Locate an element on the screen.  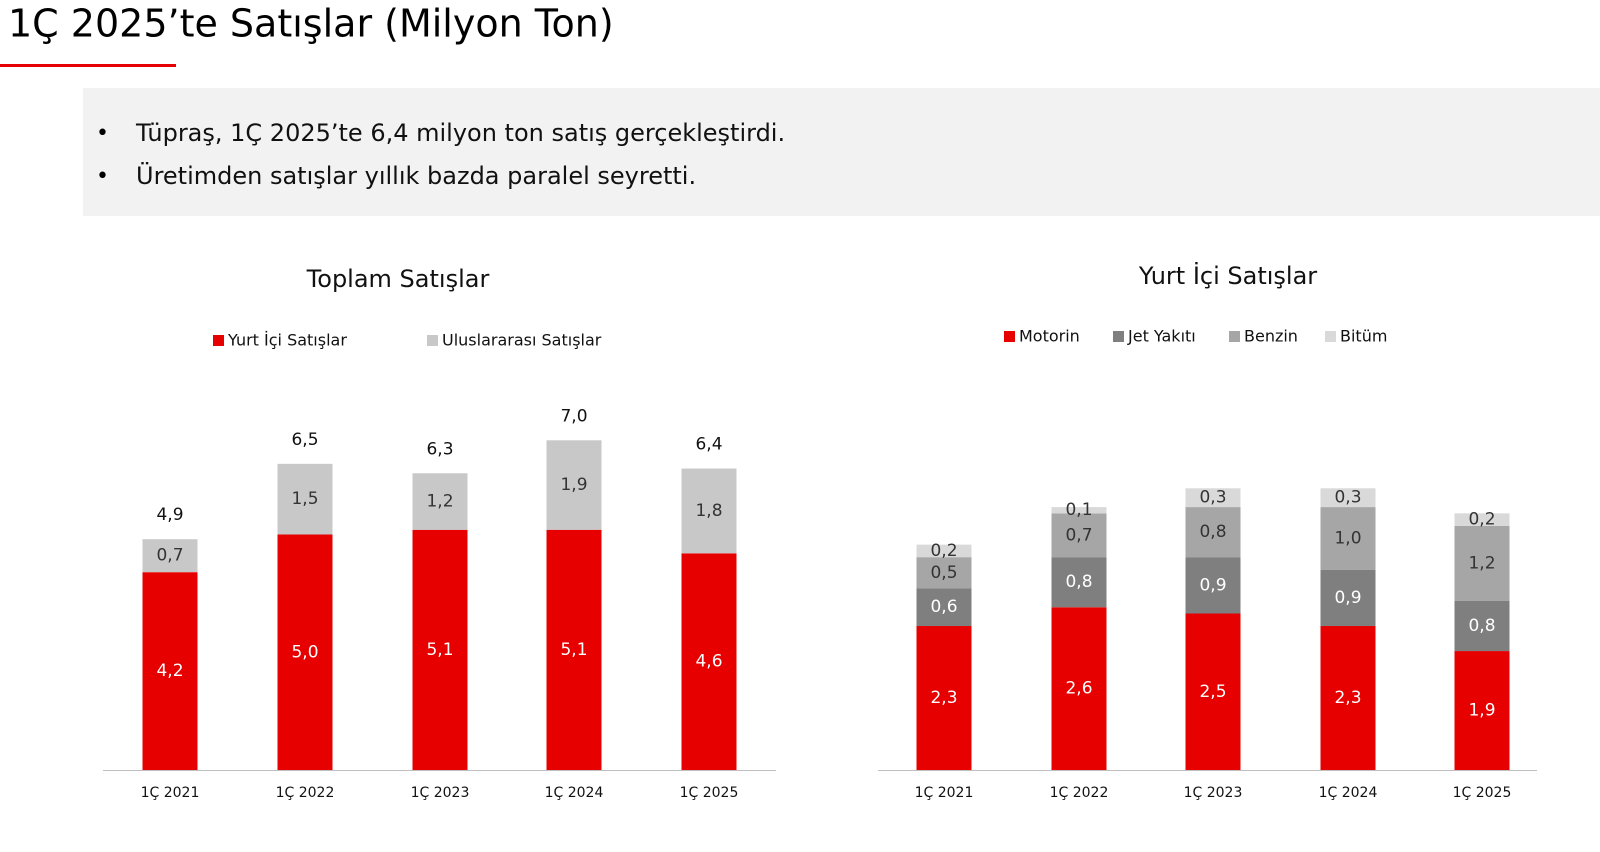
title-underline is located at coordinates (88, 65).